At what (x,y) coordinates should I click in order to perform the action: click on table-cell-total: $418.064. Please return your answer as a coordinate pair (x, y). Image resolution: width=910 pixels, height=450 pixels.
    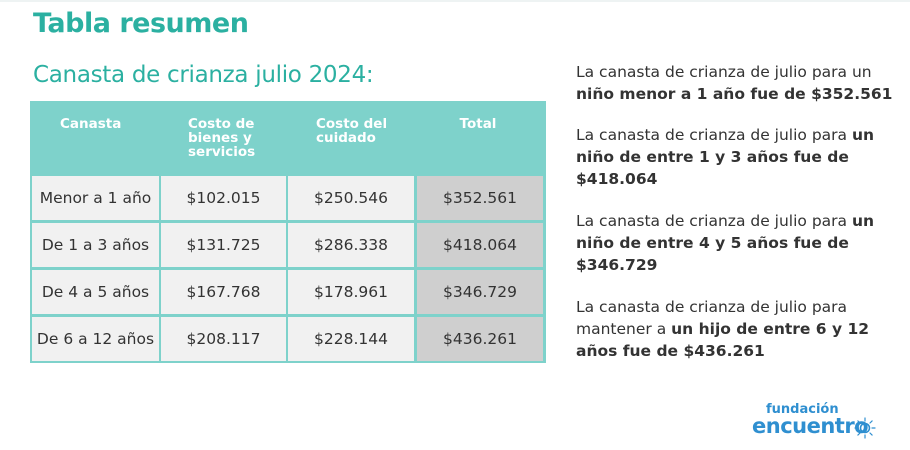
    Looking at the image, I should click on (480, 245).